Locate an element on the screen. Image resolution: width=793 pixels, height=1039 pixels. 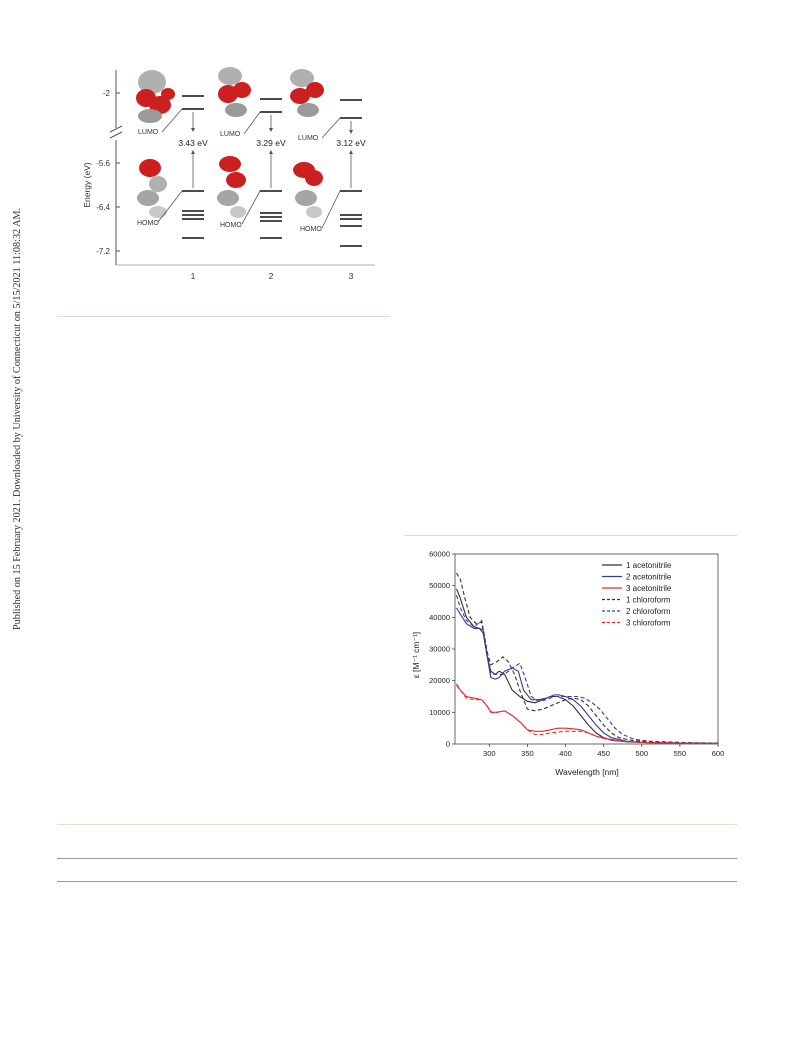
y-tick-label: 40000 is located at coordinates (439, 617).